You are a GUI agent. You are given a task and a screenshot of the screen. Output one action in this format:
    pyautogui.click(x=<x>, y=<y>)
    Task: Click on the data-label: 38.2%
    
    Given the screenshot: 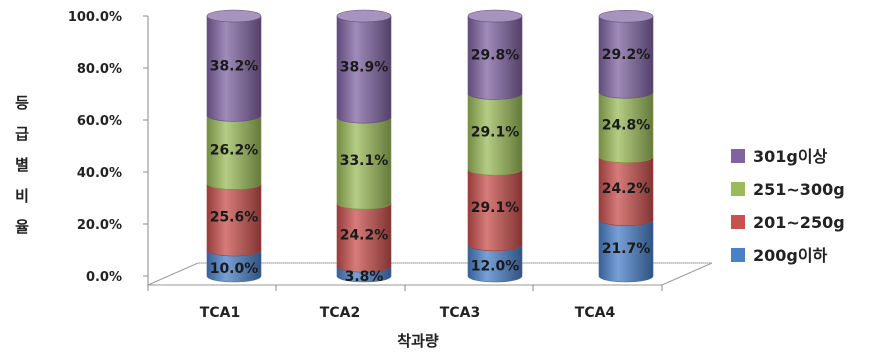 What is the action you would take?
    pyautogui.click(x=234, y=67)
    